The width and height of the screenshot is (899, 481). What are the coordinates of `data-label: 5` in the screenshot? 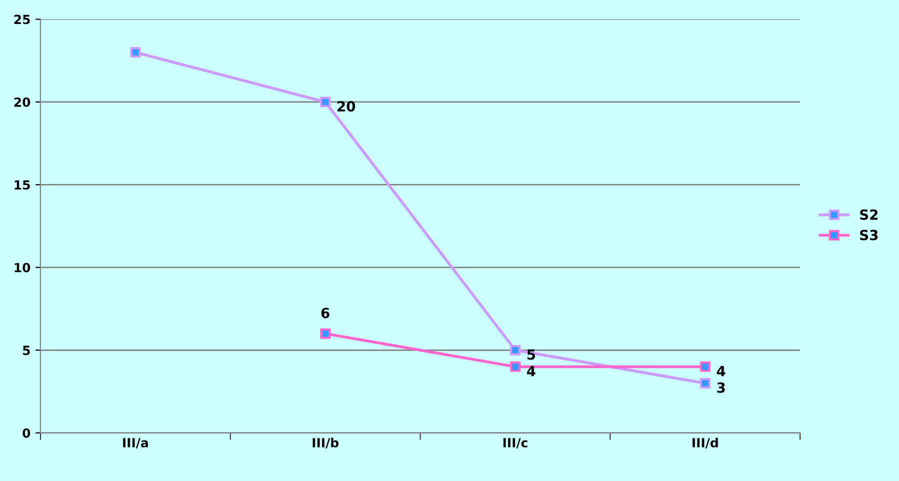 It's located at (531, 354).